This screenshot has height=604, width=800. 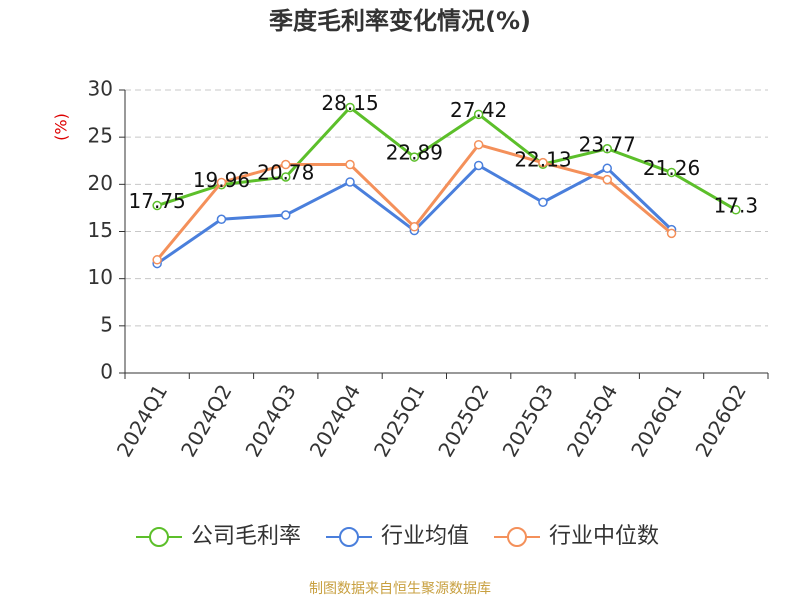 I want to click on data-label: 22.13, so click(x=542, y=160).